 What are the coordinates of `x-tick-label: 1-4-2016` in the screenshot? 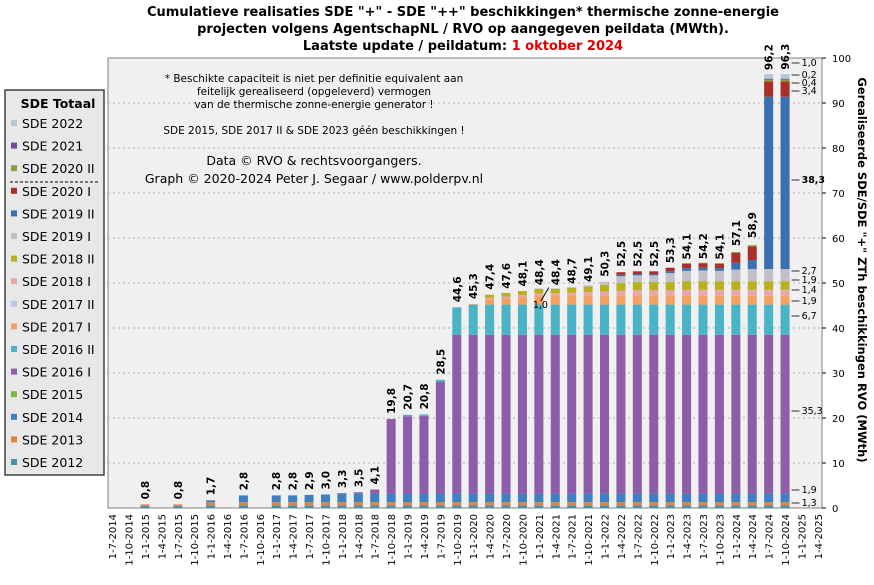 It's located at (228, 536).